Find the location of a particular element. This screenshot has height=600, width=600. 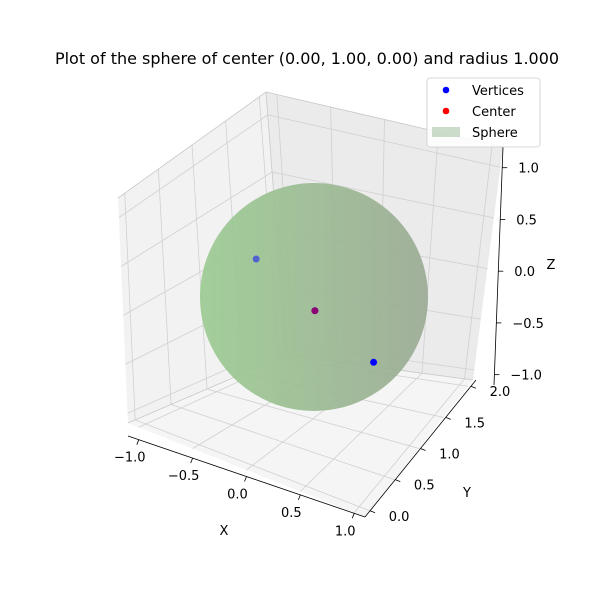

legend-center-marker is located at coordinates (446, 111).